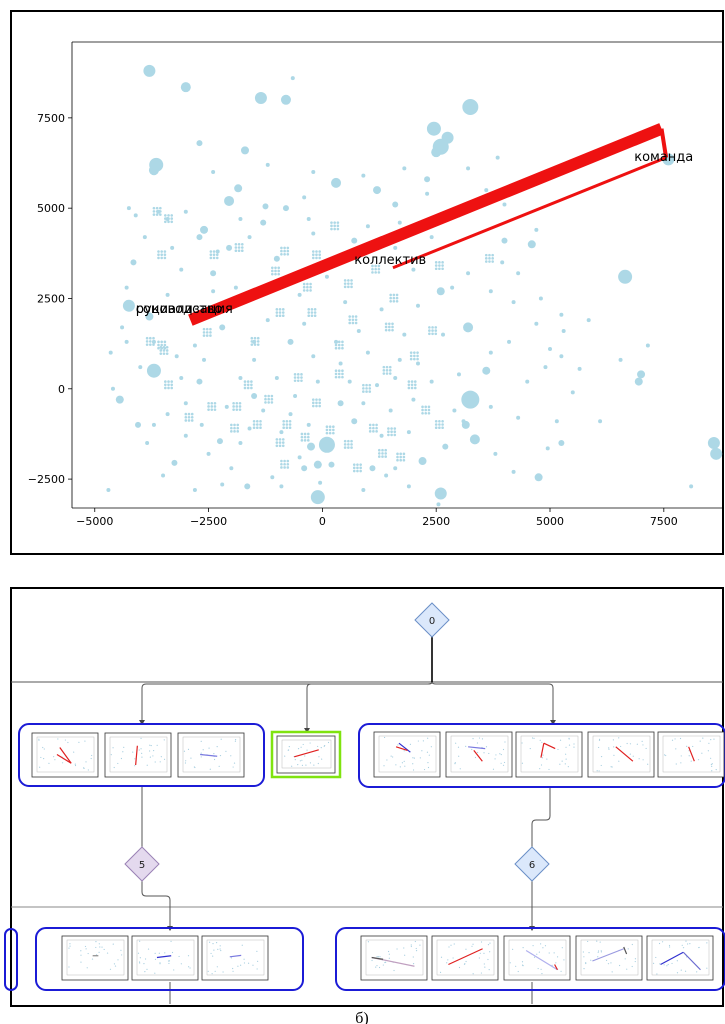 This screenshot has width=725, height=1024. Describe the element at coordinates (532, 864) in the screenshot. I see `node-6: 6` at that location.